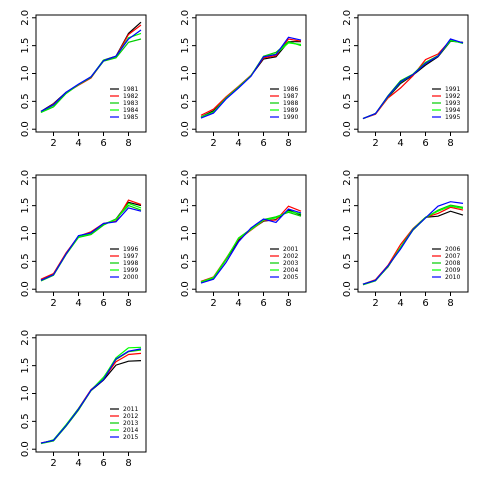 The height and width of the screenshot is (480, 480). I want to click on legend-label: 2005, so click(290, 277).